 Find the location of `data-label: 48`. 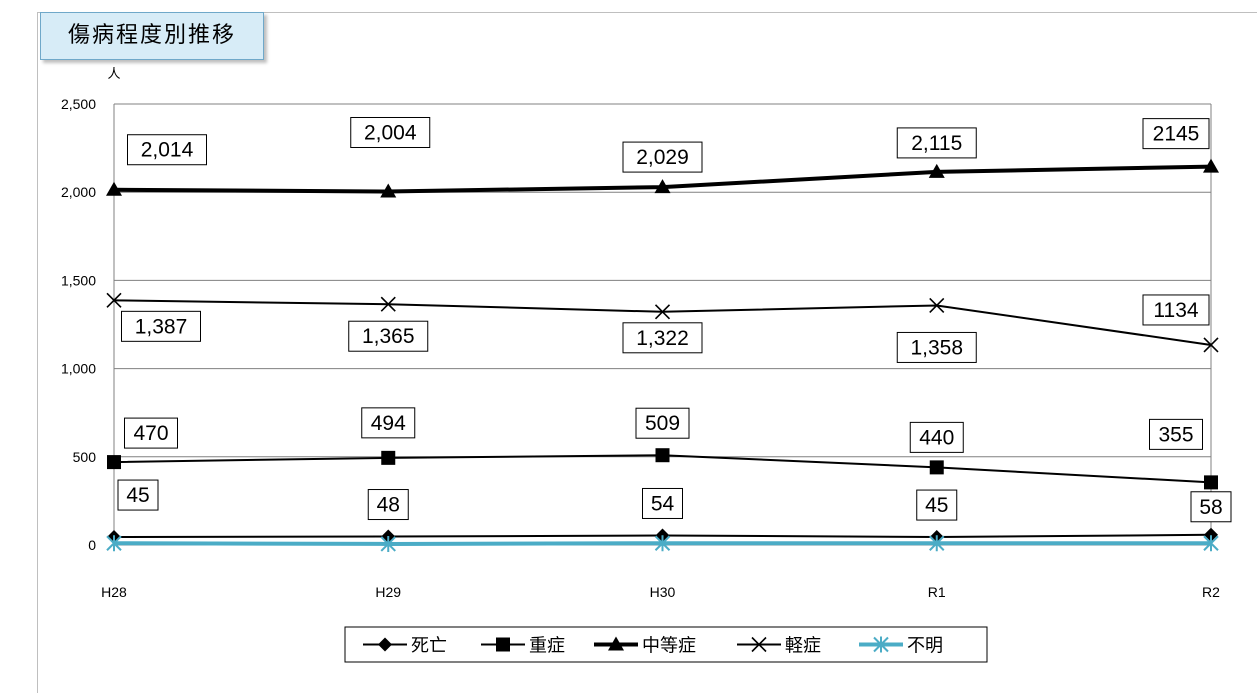

data-label: 48 is located at coordinates (388, 505).